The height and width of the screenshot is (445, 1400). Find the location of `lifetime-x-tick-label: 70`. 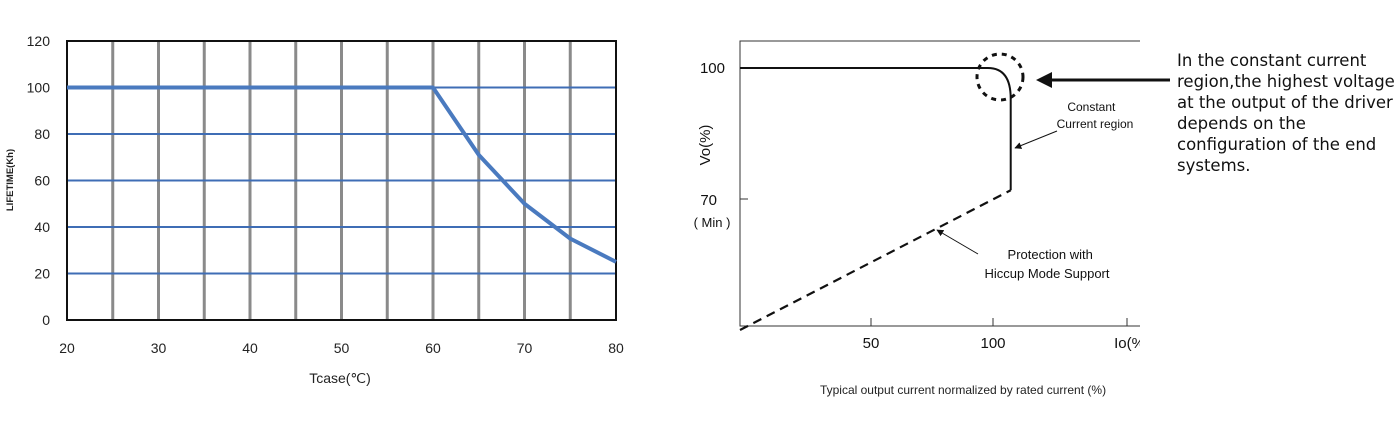

lifetime-x-tick-label: 70 is located at coordinates (525, 348).